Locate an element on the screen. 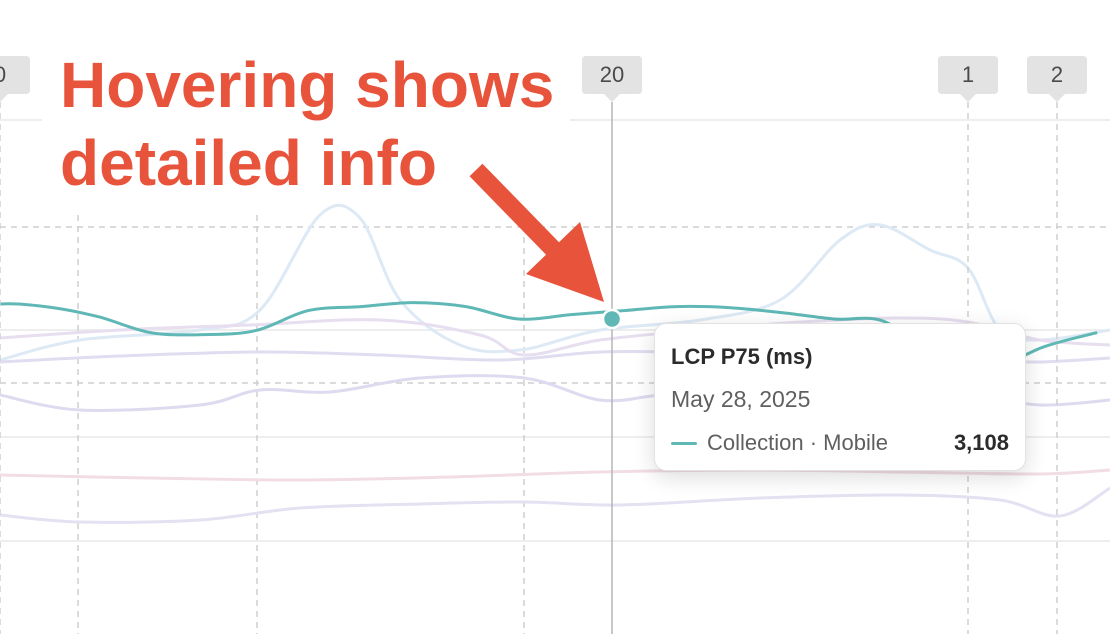 The width and height of the screenshot is (1110, 634). marker-label: 1 is located at coordinates (968, 74).